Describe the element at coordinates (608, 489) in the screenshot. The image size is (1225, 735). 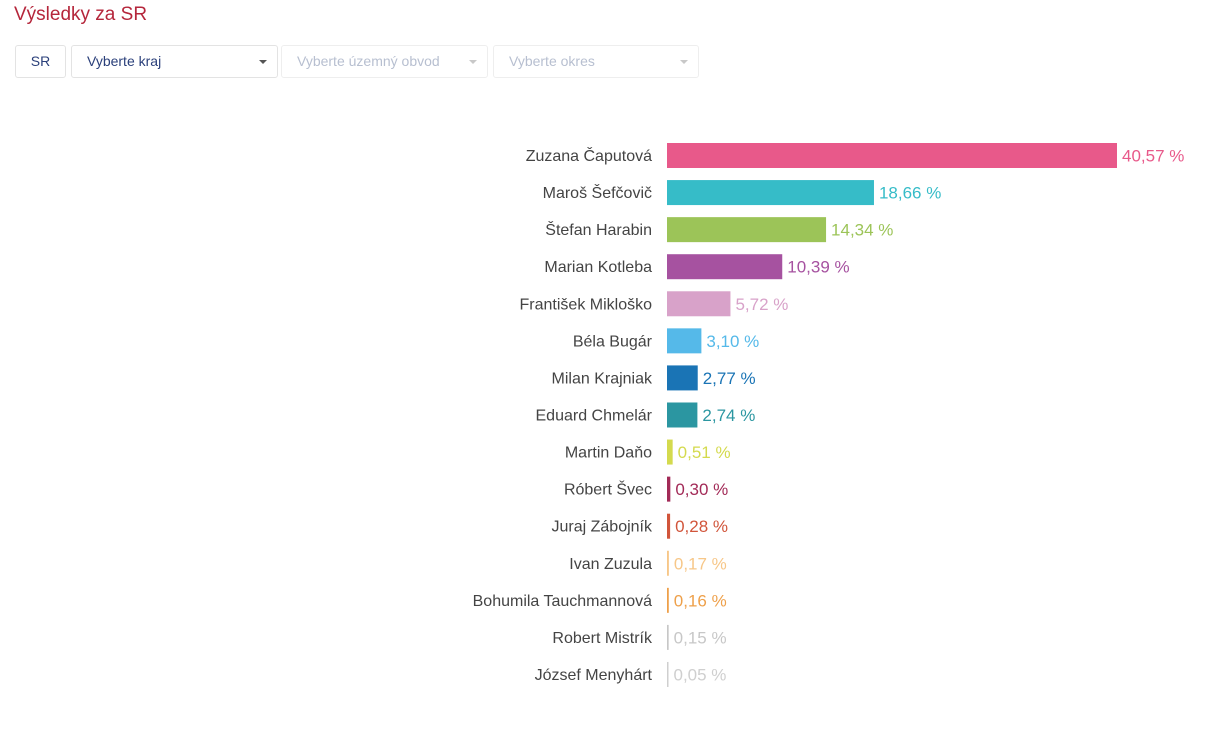
I see `candidate-label: Róbert Švec` at that location.